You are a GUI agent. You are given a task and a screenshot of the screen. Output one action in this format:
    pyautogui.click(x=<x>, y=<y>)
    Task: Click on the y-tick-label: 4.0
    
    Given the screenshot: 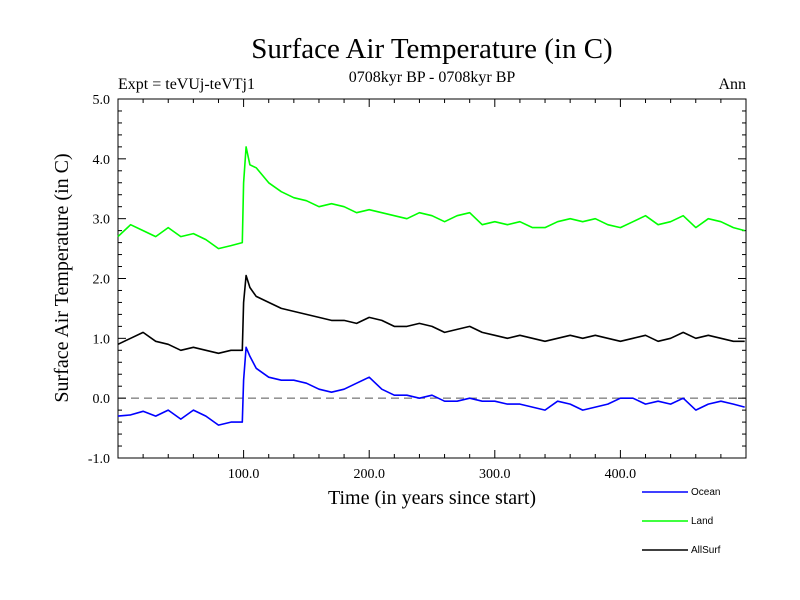 What is the action you would take?
    pyautogui.click(x=102, y=160)
    